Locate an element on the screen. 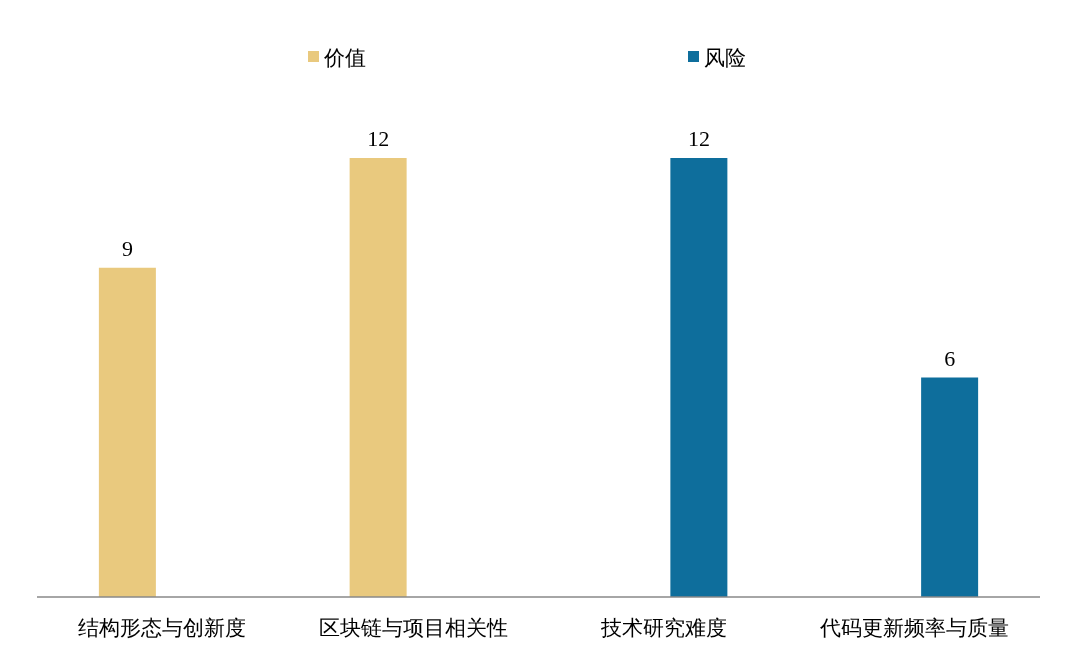  data-label: 9 is located at coordinates (127, 248).